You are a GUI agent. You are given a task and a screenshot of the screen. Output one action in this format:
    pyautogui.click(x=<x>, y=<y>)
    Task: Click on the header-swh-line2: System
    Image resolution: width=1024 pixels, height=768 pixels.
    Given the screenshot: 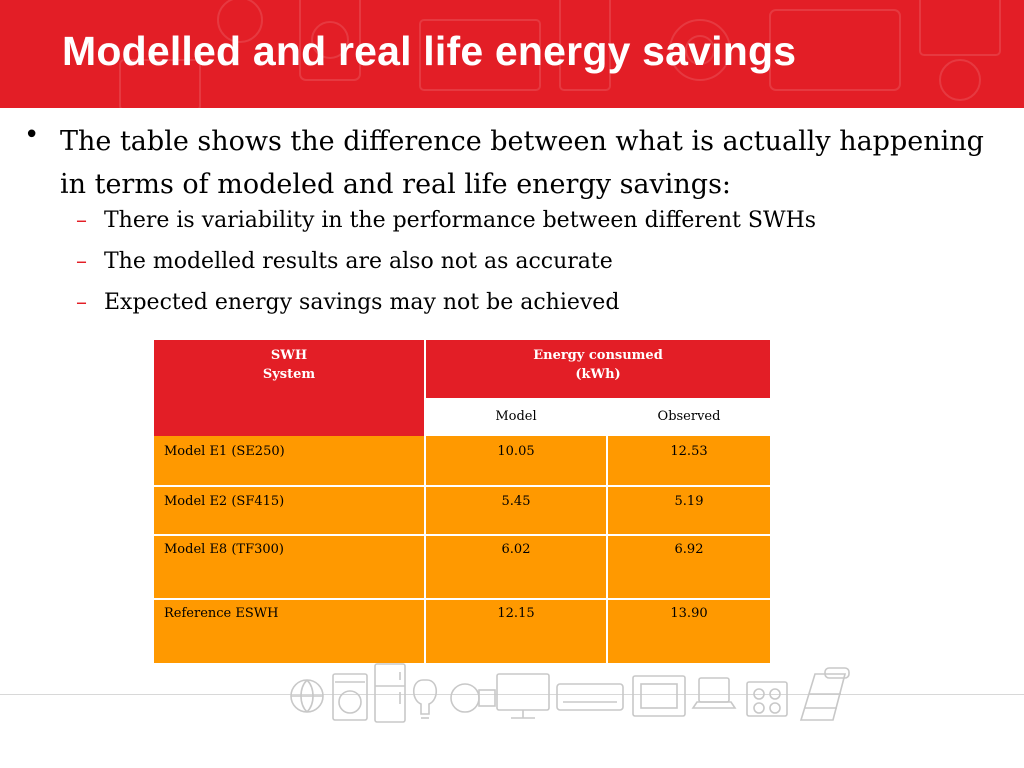 What is the action you would take?
    pyautogui.click(x=289, y=374)
    